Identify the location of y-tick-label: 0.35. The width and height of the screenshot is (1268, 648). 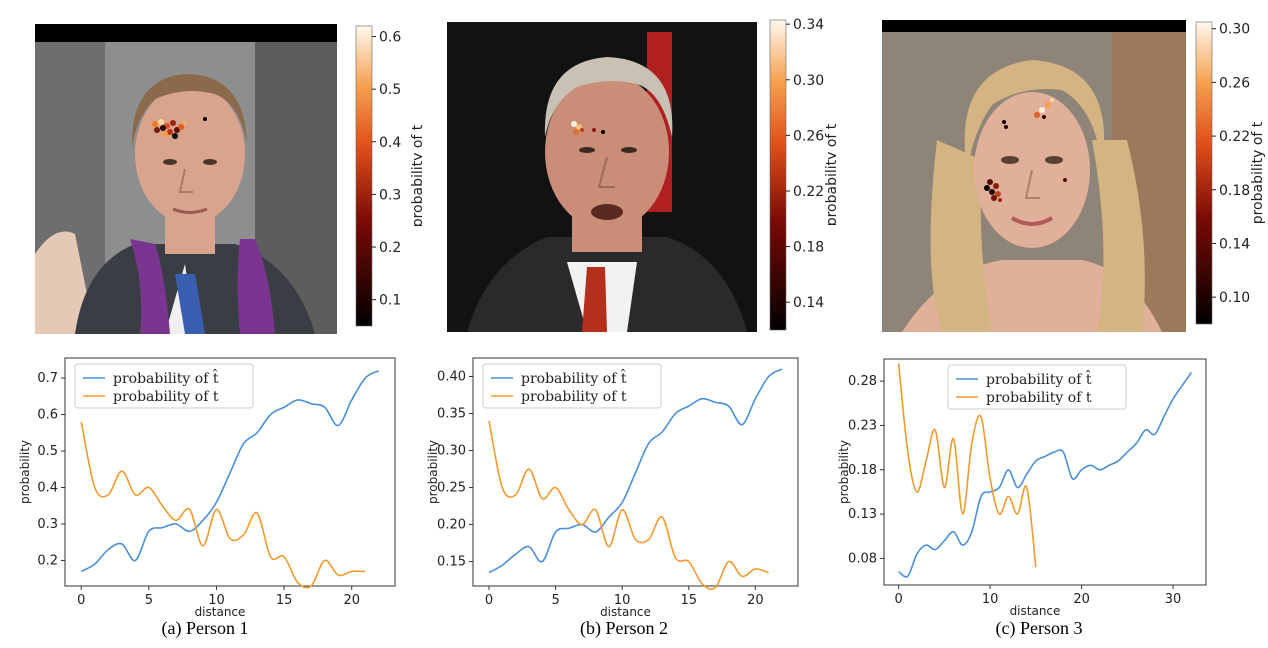
(451, 414).